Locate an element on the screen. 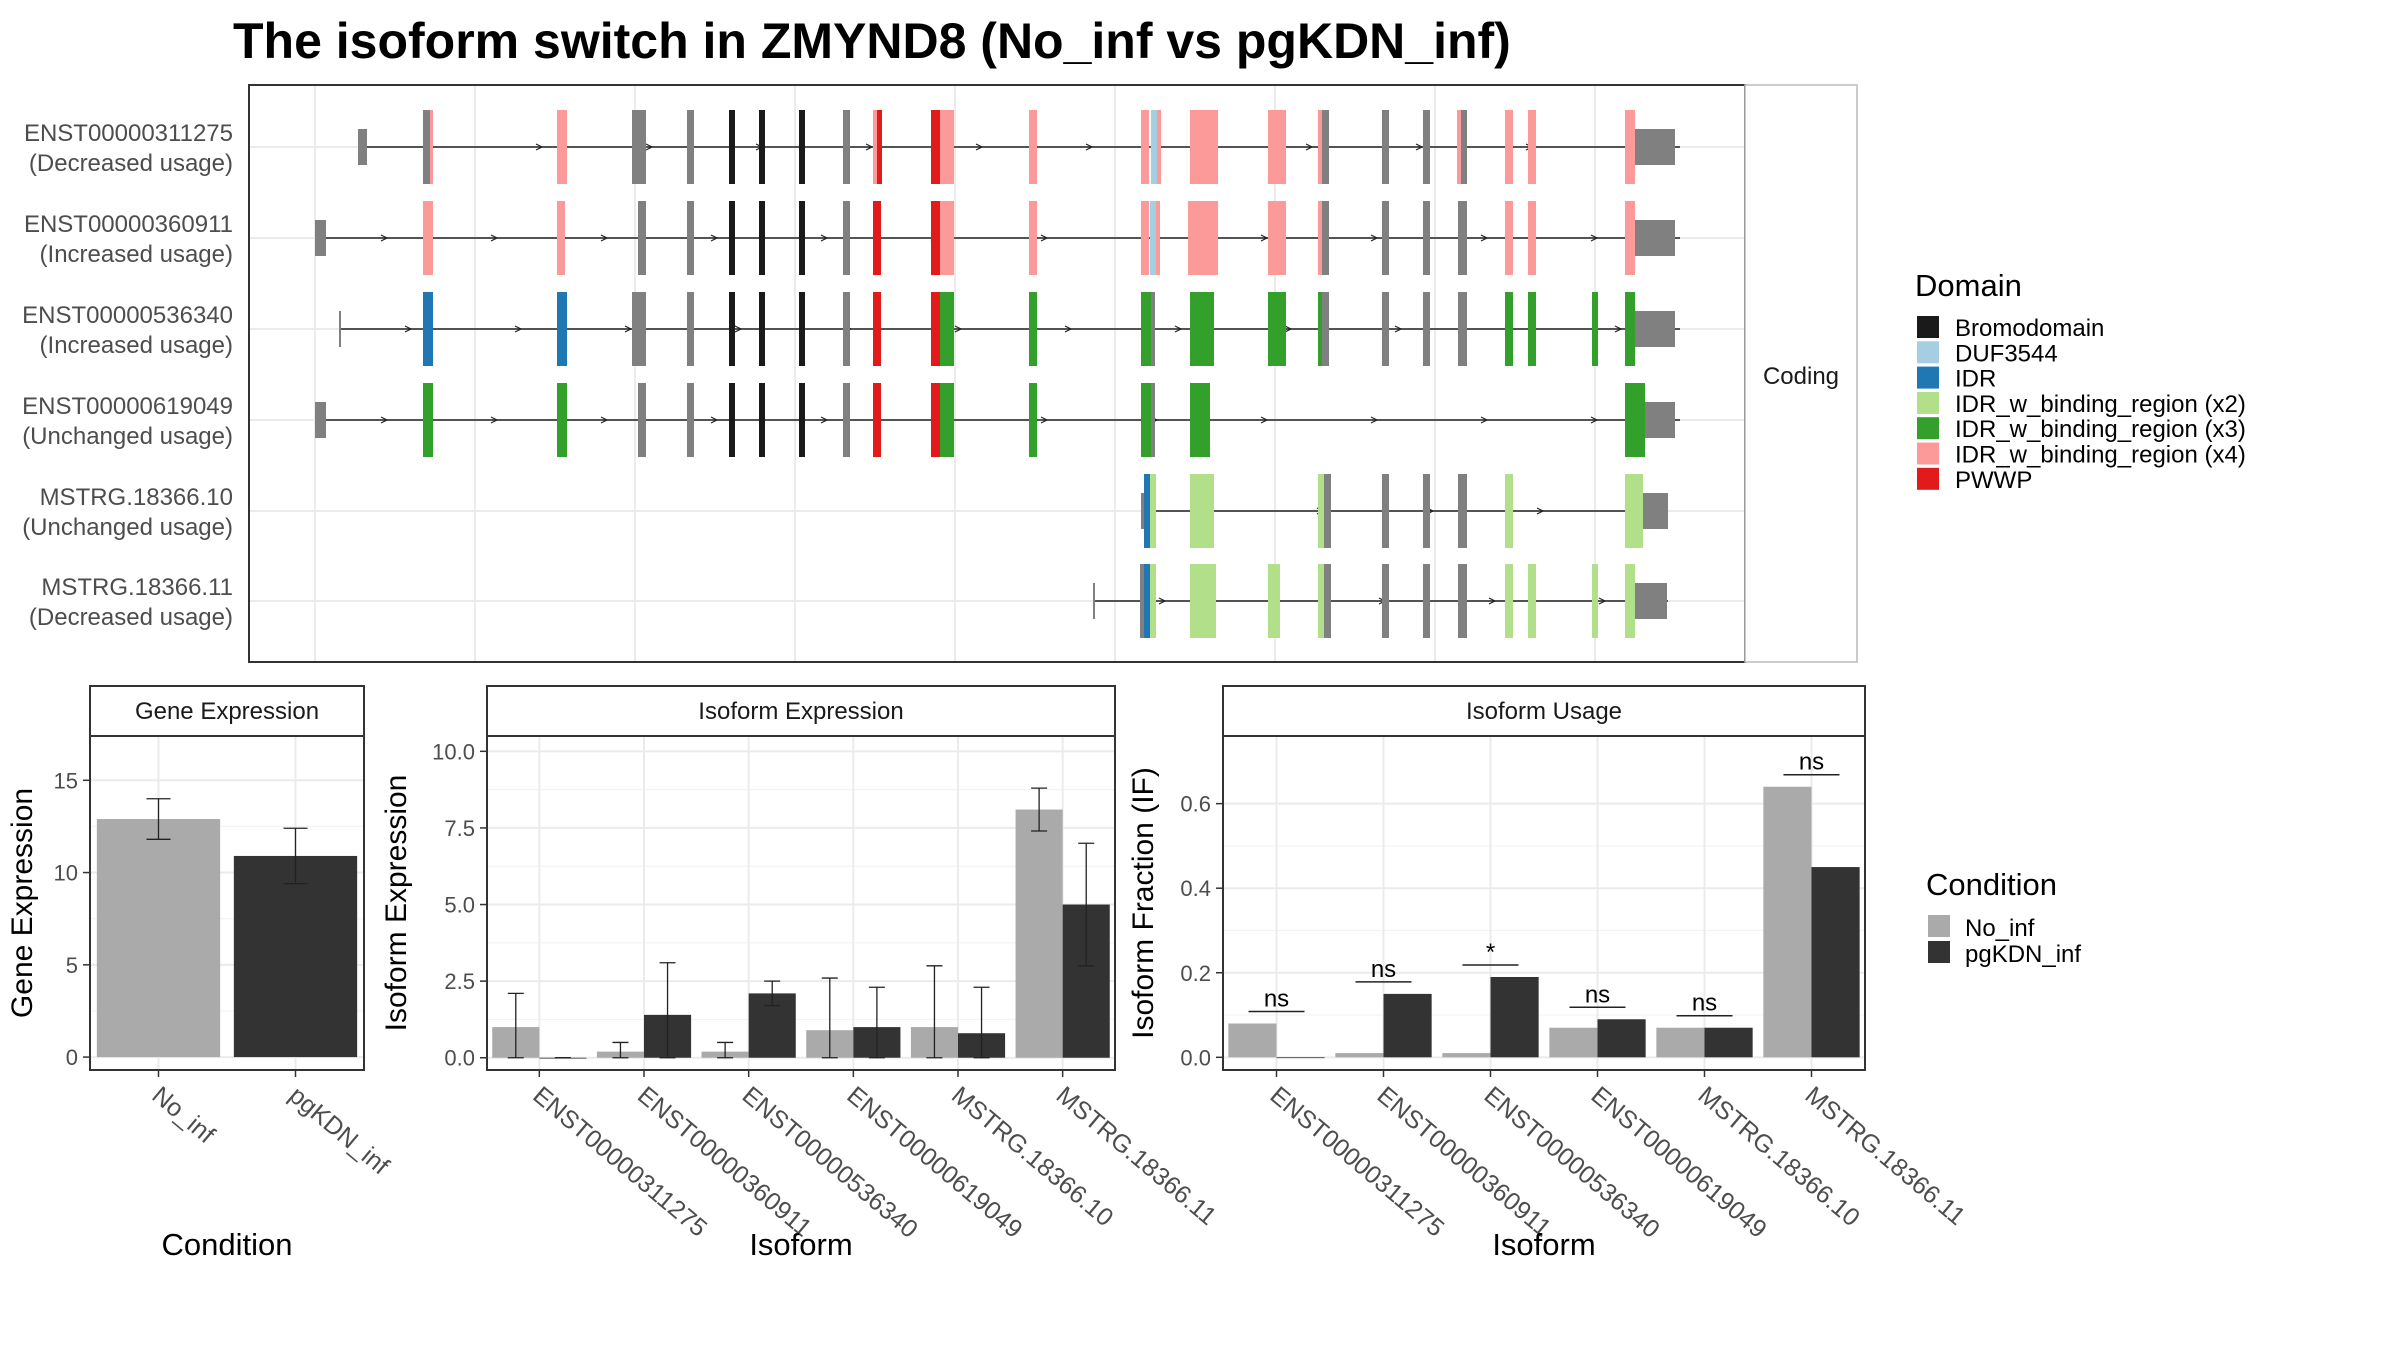 The height and width of the screenshot is (1350, 2400). significance-label: * is located at coordinates (1490, 952).